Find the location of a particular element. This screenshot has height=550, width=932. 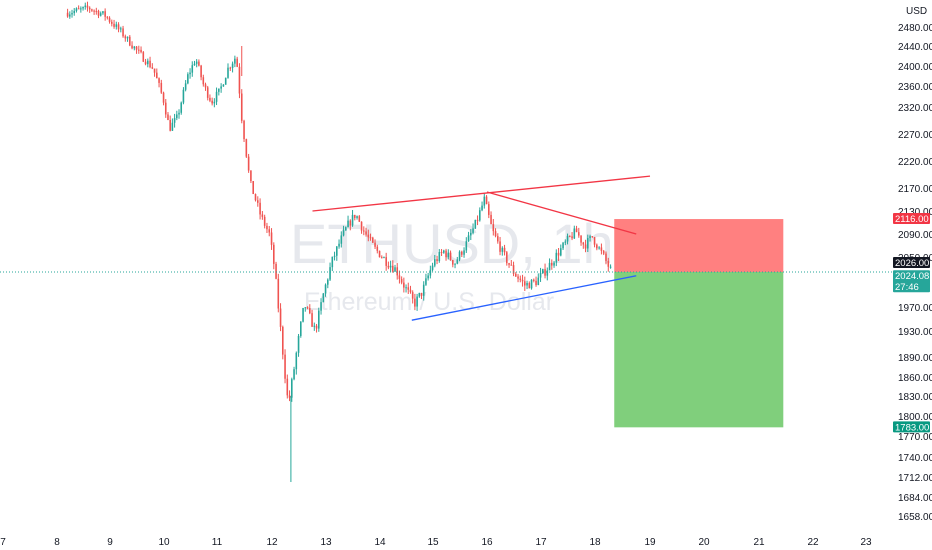

price-tag: 2116.00 is located at coordinates (911, 219).